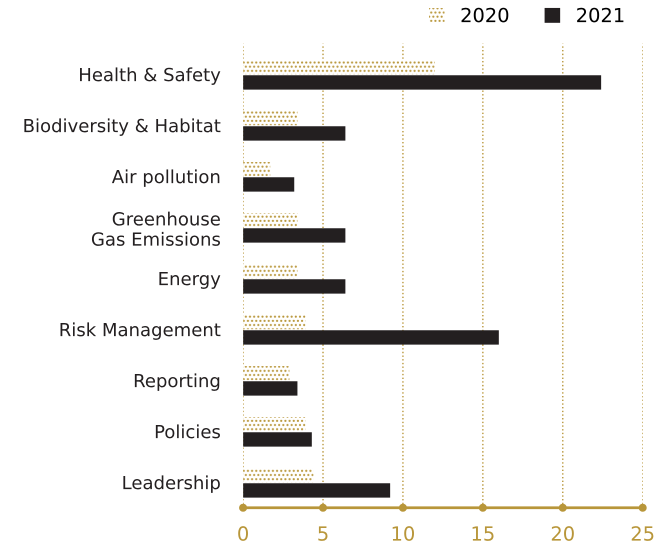 This screenshot has height=546, width=666. I want to click on x-tick-label: 15, so click(483, 533).